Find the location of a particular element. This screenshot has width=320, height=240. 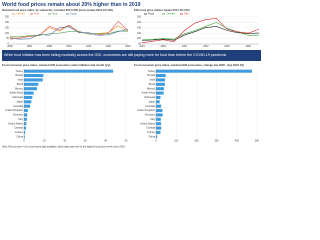

x-tick-label: 2019 is located at coordinates (142, 46).